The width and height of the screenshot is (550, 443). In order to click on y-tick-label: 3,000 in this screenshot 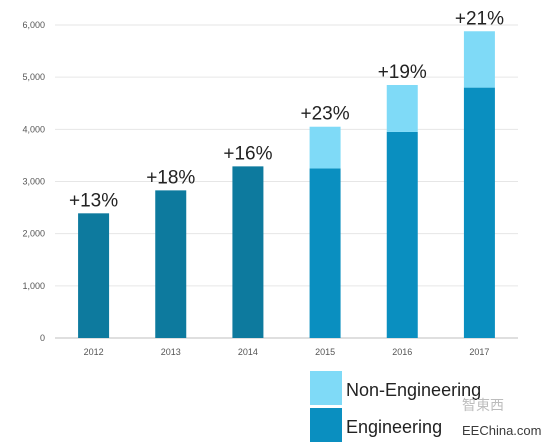, I will do `click(33, 182)`.